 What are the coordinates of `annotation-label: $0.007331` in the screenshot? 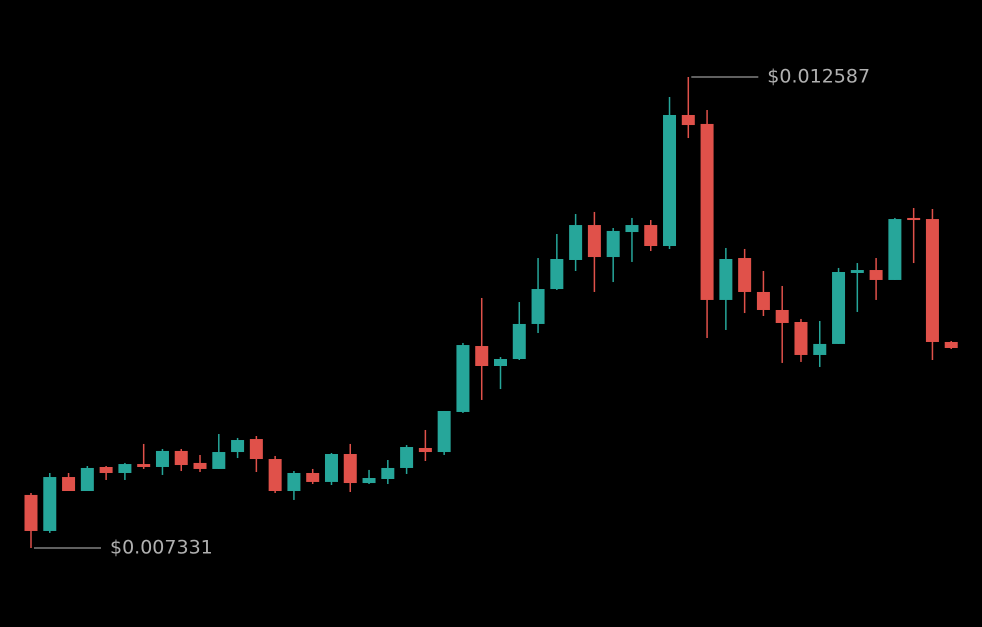 It's located at (161, 548).